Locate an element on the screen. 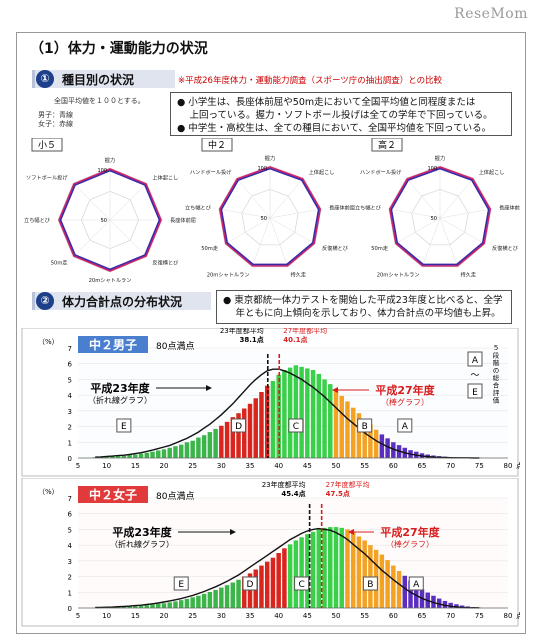 The width and height of the screenshot is (540, 640). eval-box-bottom is located at coordinates (475, 391).